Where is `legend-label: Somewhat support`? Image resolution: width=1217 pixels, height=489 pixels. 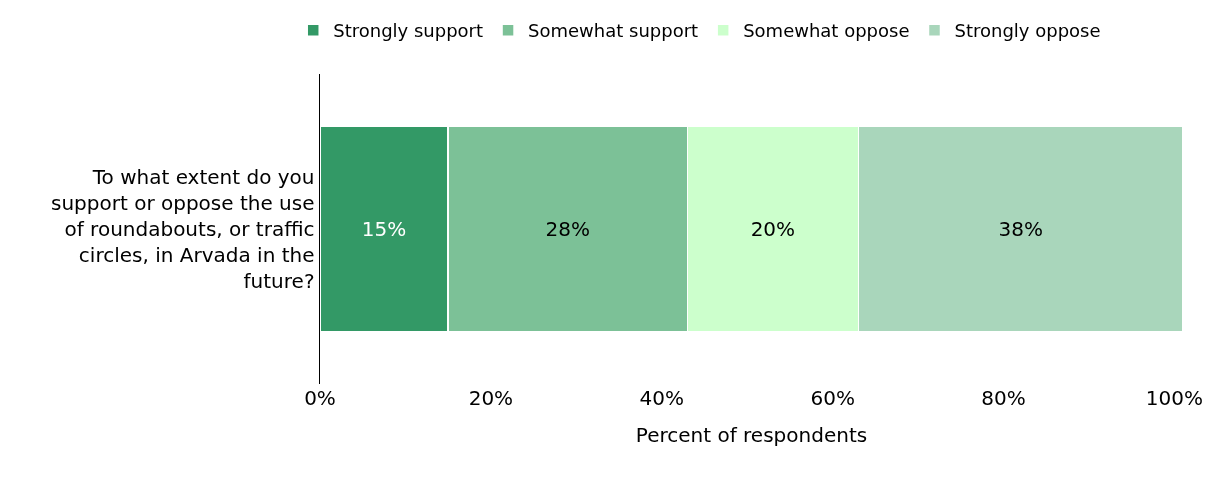
legend-label: Somewhat support is located at coordinates (613, 31).